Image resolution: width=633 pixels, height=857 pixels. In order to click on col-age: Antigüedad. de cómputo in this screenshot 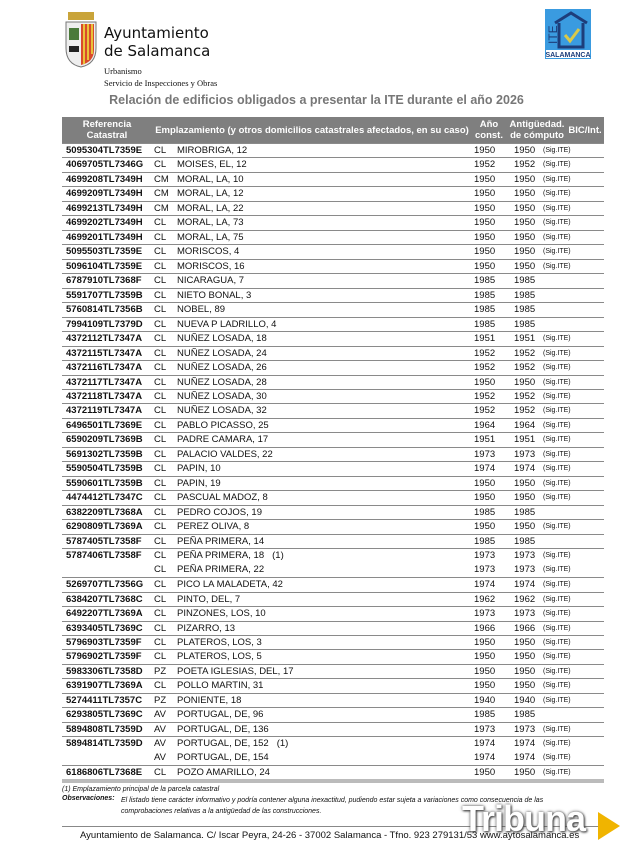, I will do `click(537, 130)`.